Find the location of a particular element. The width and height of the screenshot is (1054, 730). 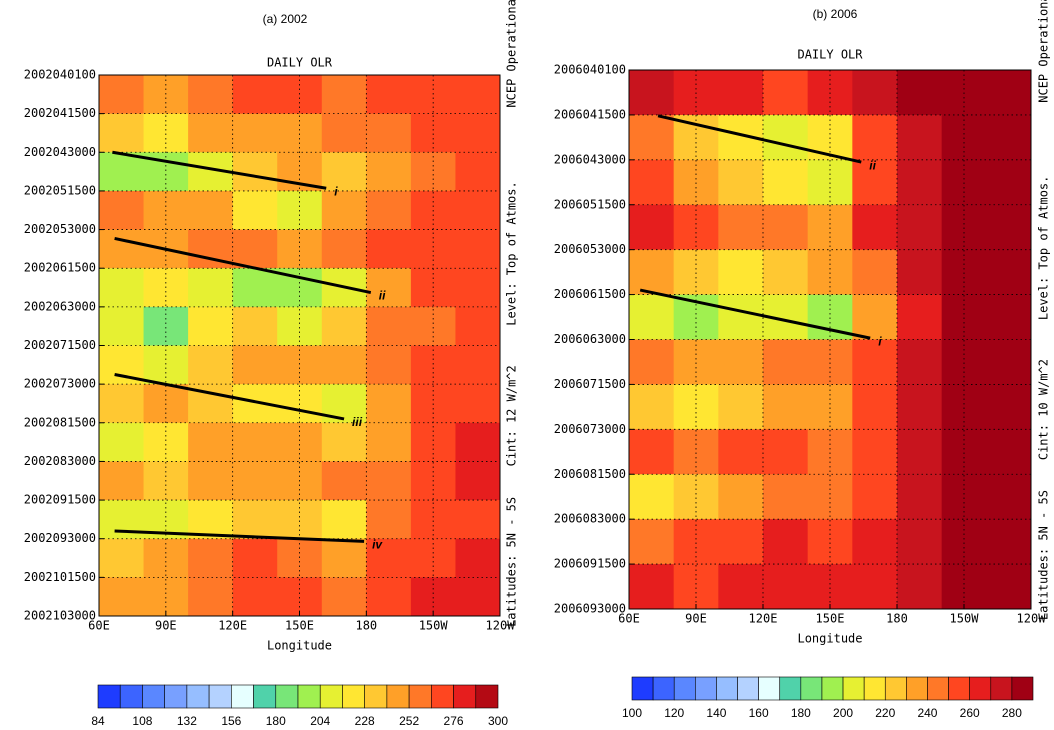

y-tick-label: 2002073000 is located at coordinates (60, 384).